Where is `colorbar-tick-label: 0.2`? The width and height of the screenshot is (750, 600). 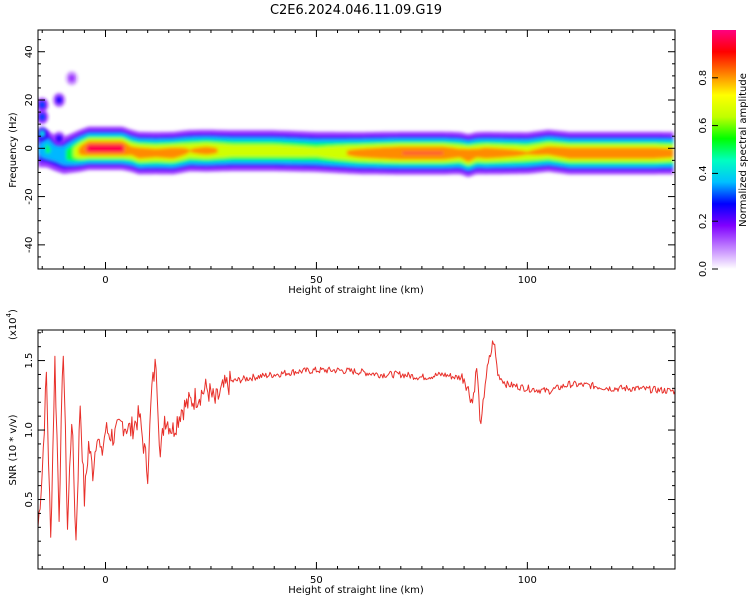
colorbar-tick-label: 0.2 is located at coordinates (703, 221).